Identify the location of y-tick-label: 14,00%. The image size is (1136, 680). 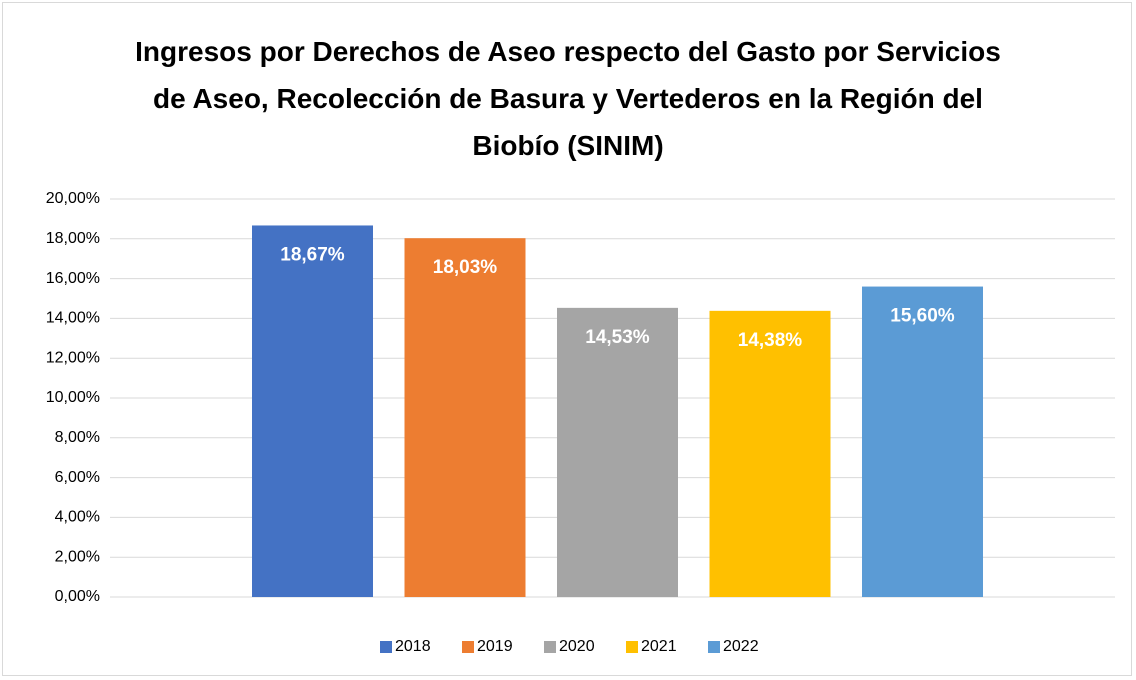
(73, 318).